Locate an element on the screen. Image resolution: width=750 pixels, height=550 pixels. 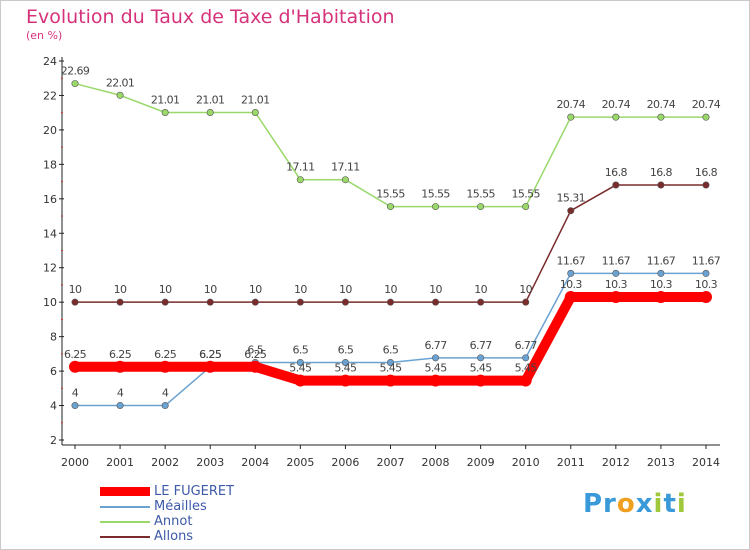
data-label: 17.11 is located at coordinates (345, 167).